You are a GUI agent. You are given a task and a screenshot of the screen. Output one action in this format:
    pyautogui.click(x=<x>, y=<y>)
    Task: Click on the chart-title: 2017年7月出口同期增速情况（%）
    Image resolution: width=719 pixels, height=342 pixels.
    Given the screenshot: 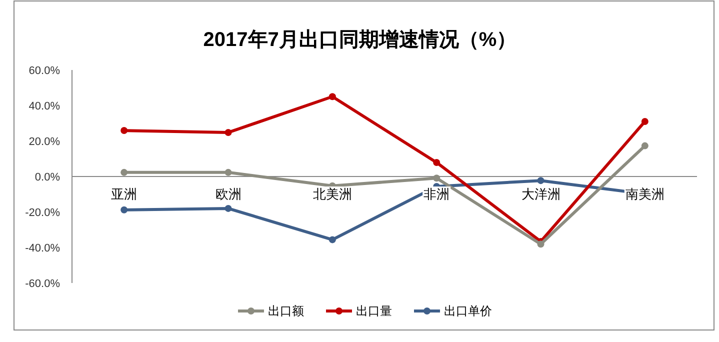 What is the action you would take?
    pyautogui.click(x=360, y=40)
    